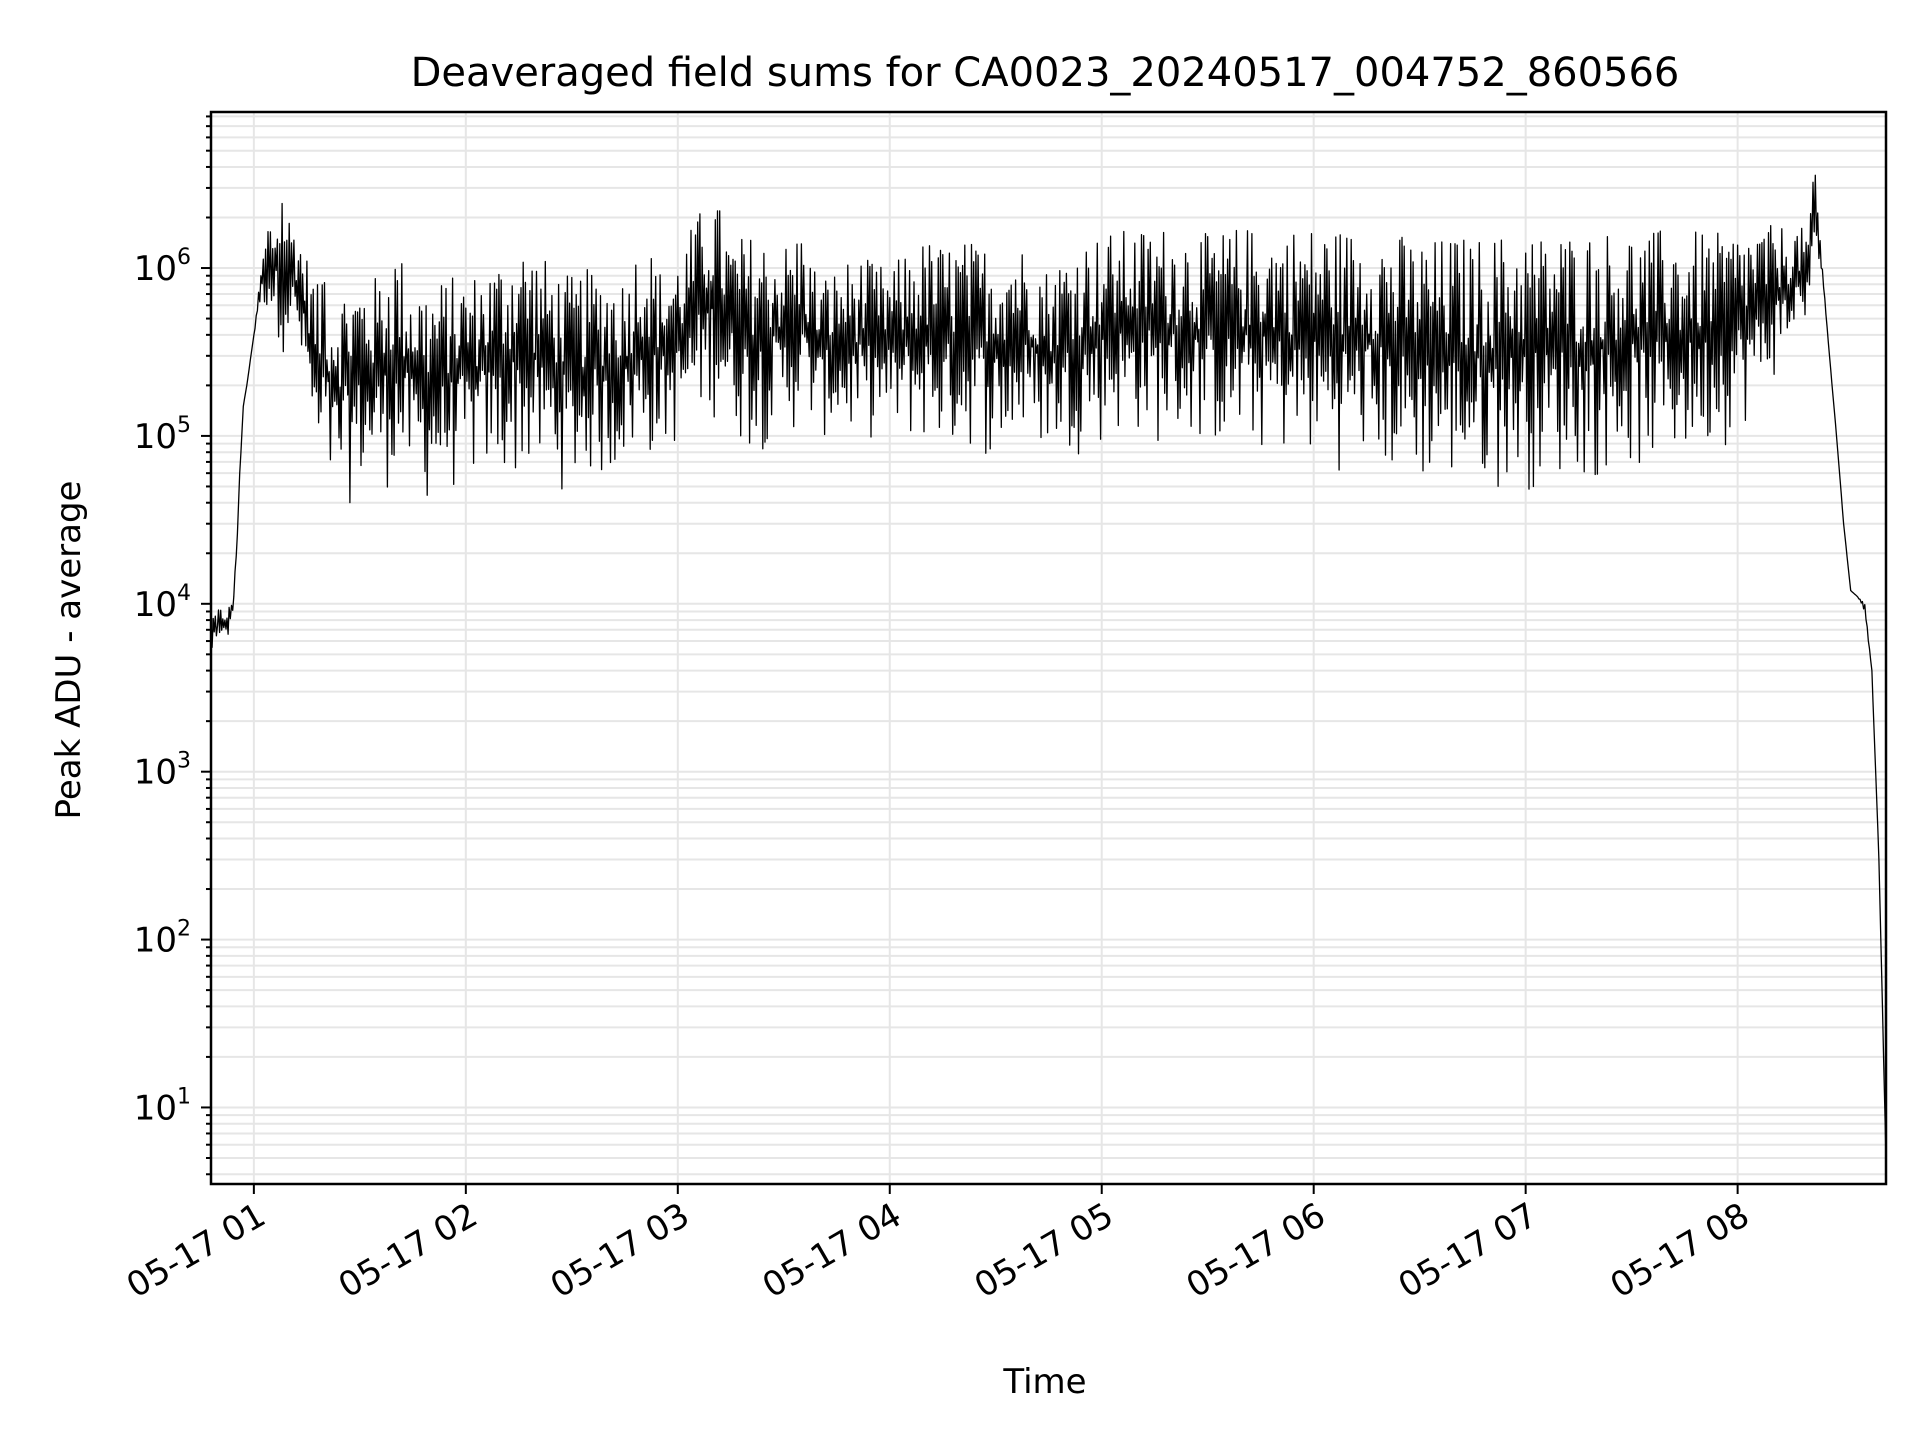  I want to click on y-tick-label: 10¹, so click(162, 1106).